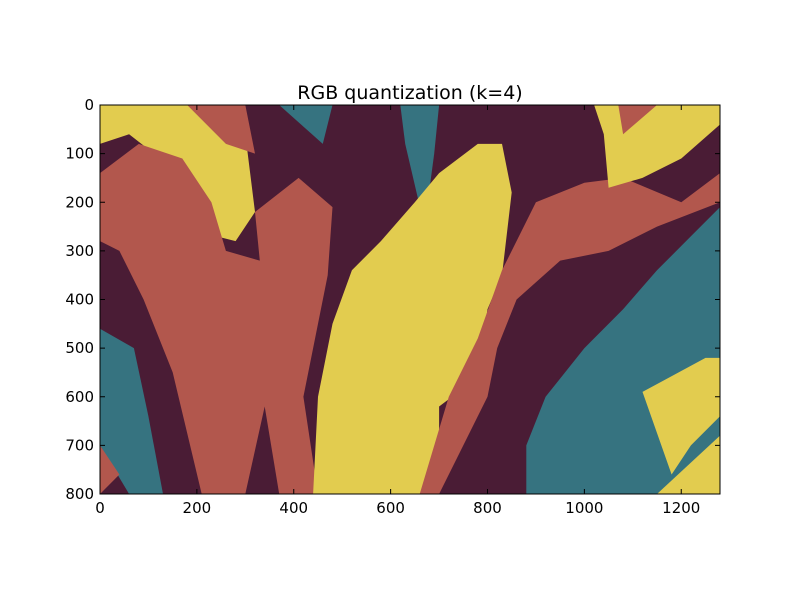 The image size is (800, 600). Describe the element at coordinates (79, 397) in the screenshot. I see `y-tick-label: 600` at that location.